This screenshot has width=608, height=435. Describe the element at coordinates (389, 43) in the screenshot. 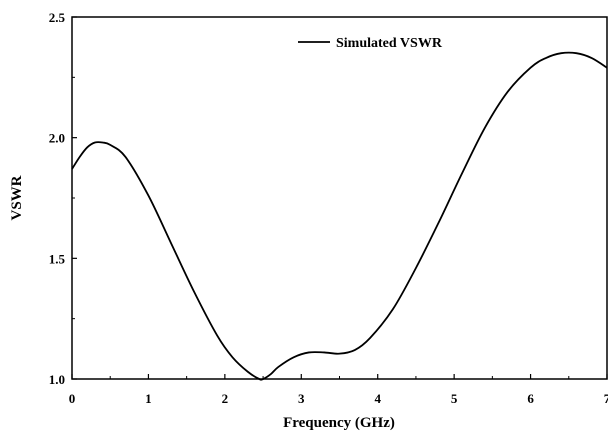

I see `legend-label: Simulated VSWR` at that location.